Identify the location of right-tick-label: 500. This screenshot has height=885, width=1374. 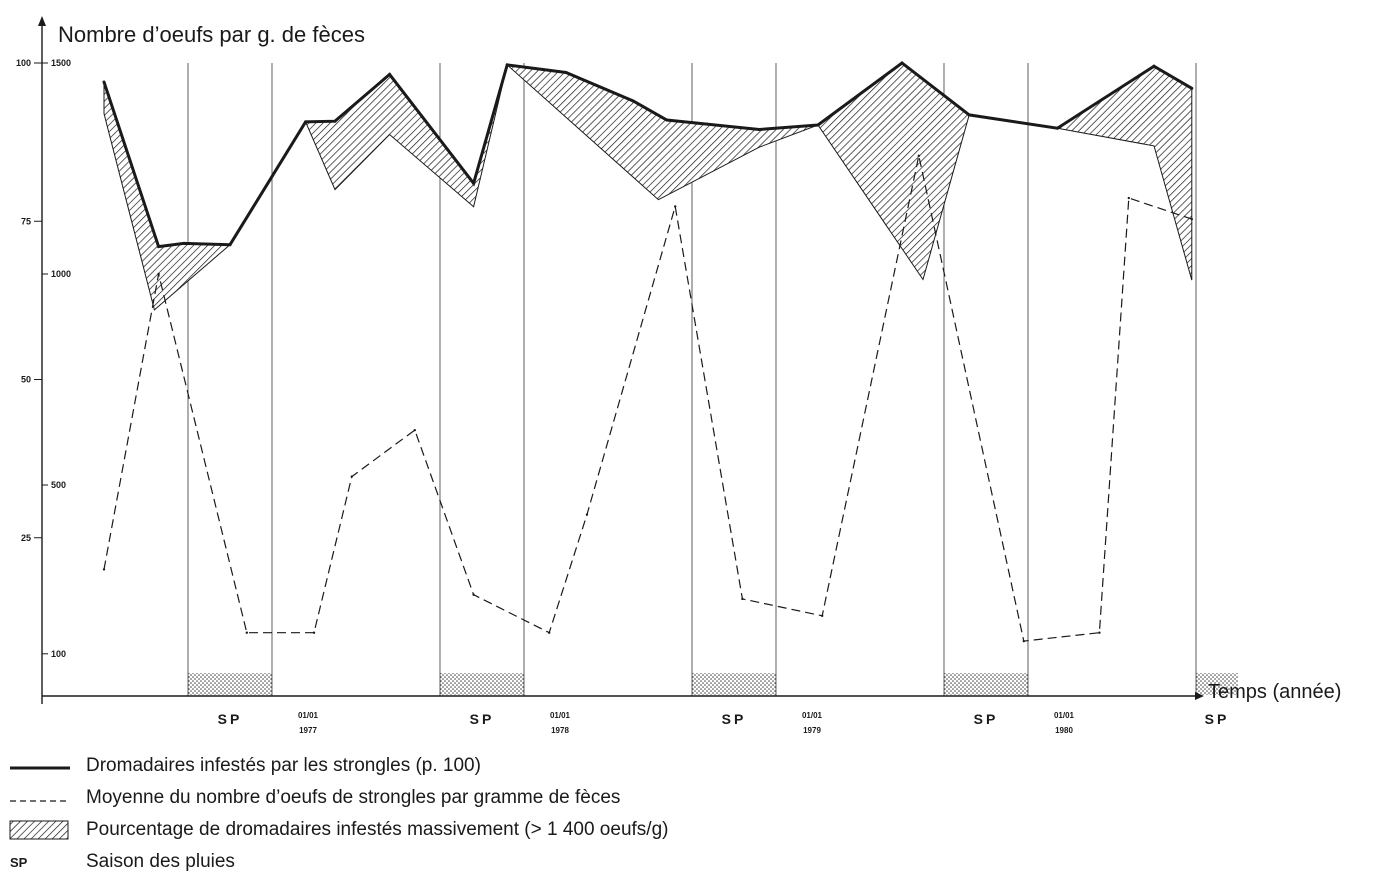
(58, 485).